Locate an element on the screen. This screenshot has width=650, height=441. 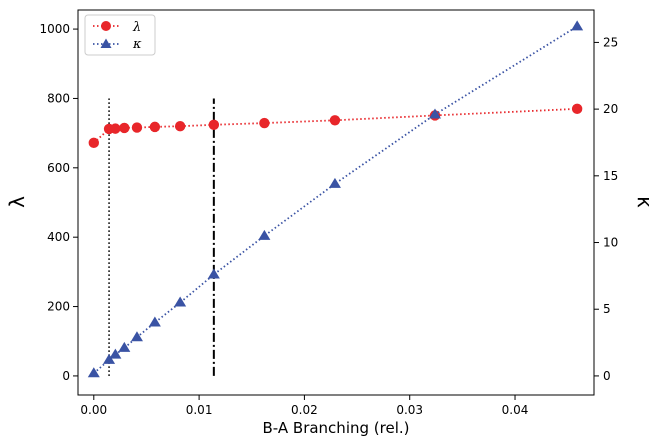
y-left-tick-label: 400 is located at coordinates (58, 237).